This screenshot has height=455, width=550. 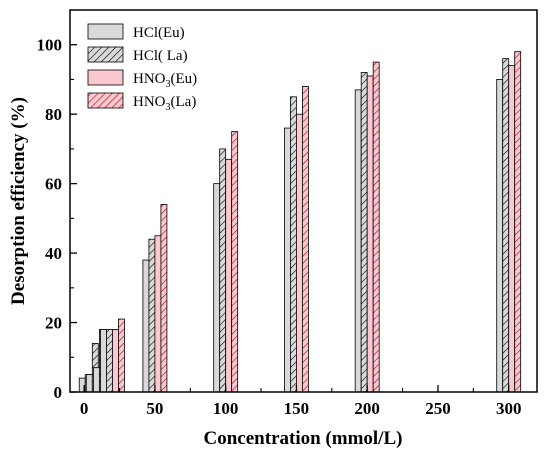 What do you see at coordinates (115, 361) in the screenshot?
I see `bar-hno3-eu--20` at bounding box center [115, 361].